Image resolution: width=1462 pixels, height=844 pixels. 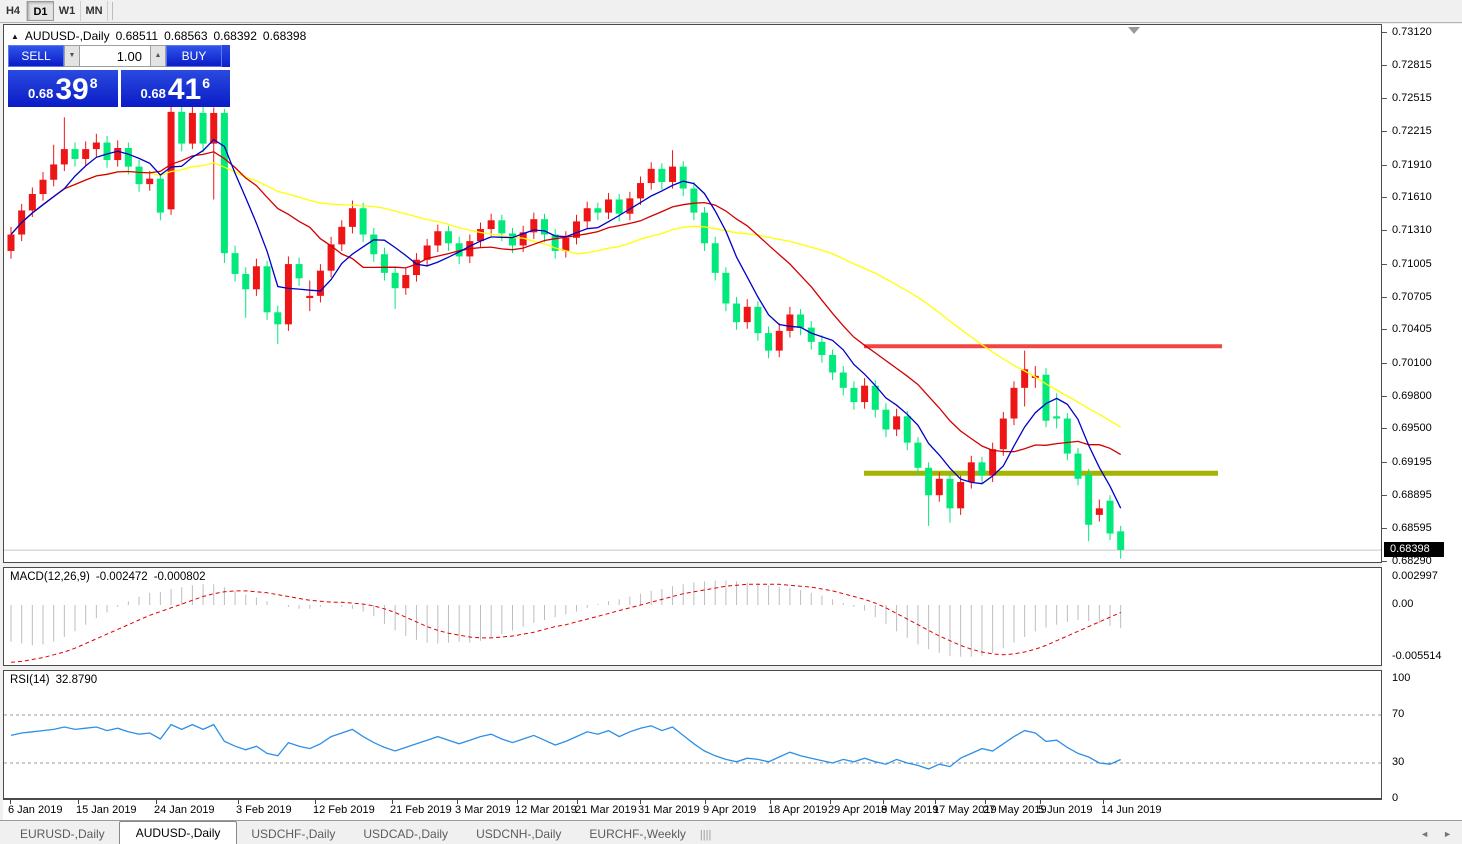 I want to click on price-tick-label: 0.72515, so click(x=1412, y=98).